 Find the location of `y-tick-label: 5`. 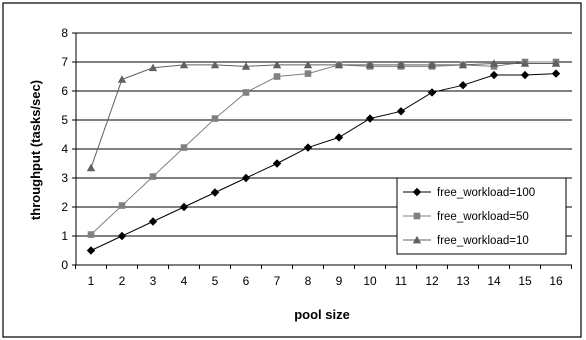

y-tick-label: 5 is located at coordinates (64, 120).